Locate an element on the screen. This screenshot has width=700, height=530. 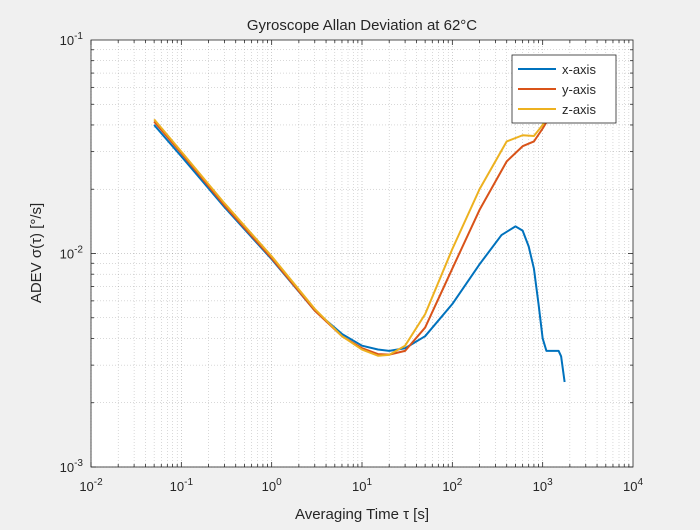
chart-title: Gyroscope Allan Deviation at 62°C is located at coordinates (362, 25).